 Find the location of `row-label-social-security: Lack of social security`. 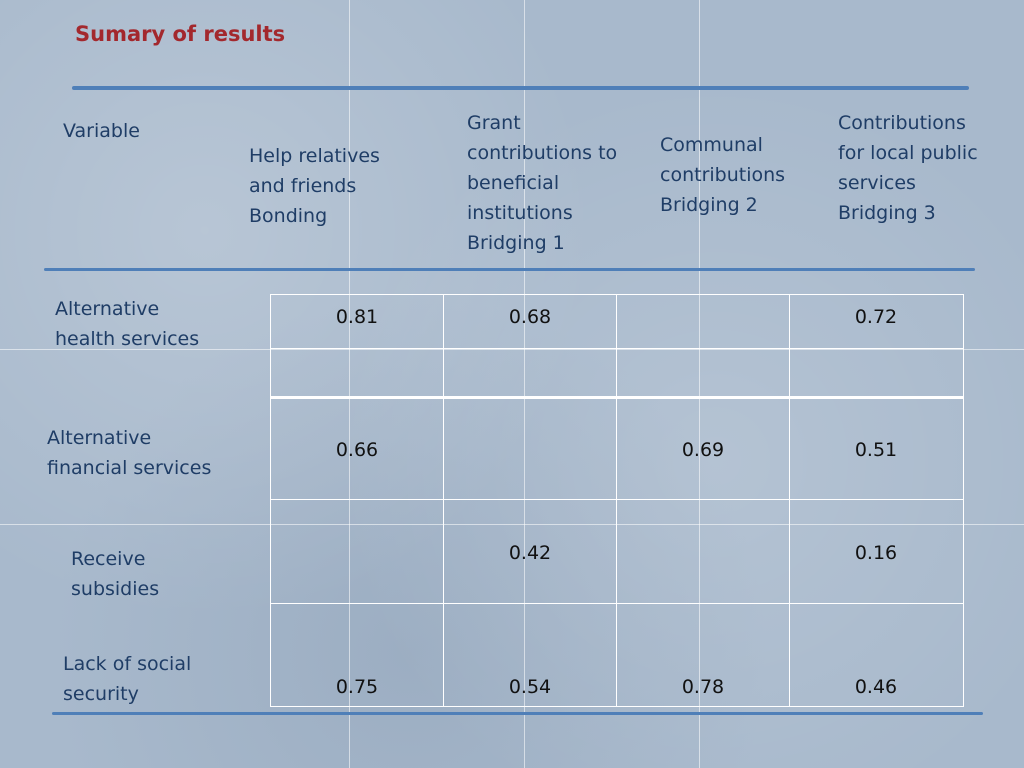

row-label-social-security: Lack of social security is located at coordinates (127, 679).